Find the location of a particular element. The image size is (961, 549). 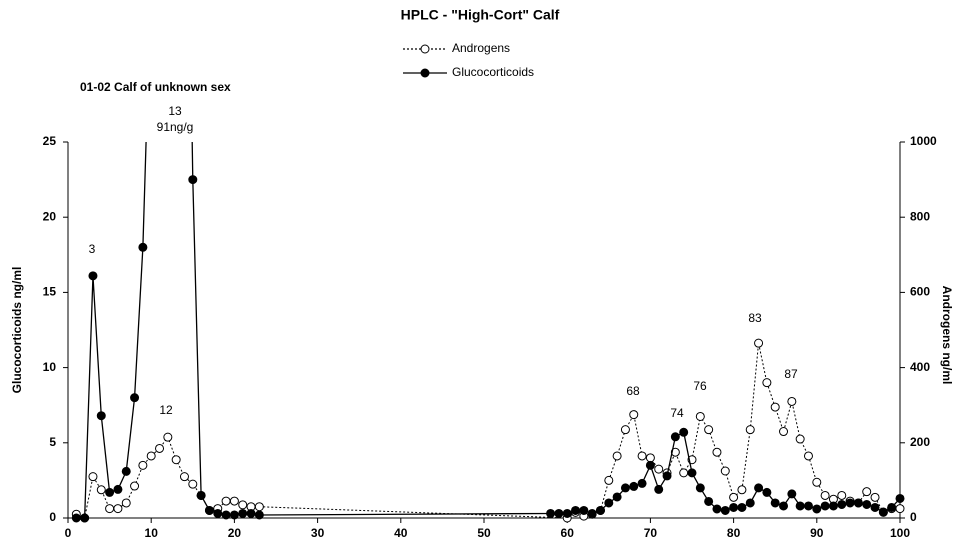

y2-axis-label: Androgens ng/ml is located at coordinates (947, 335).